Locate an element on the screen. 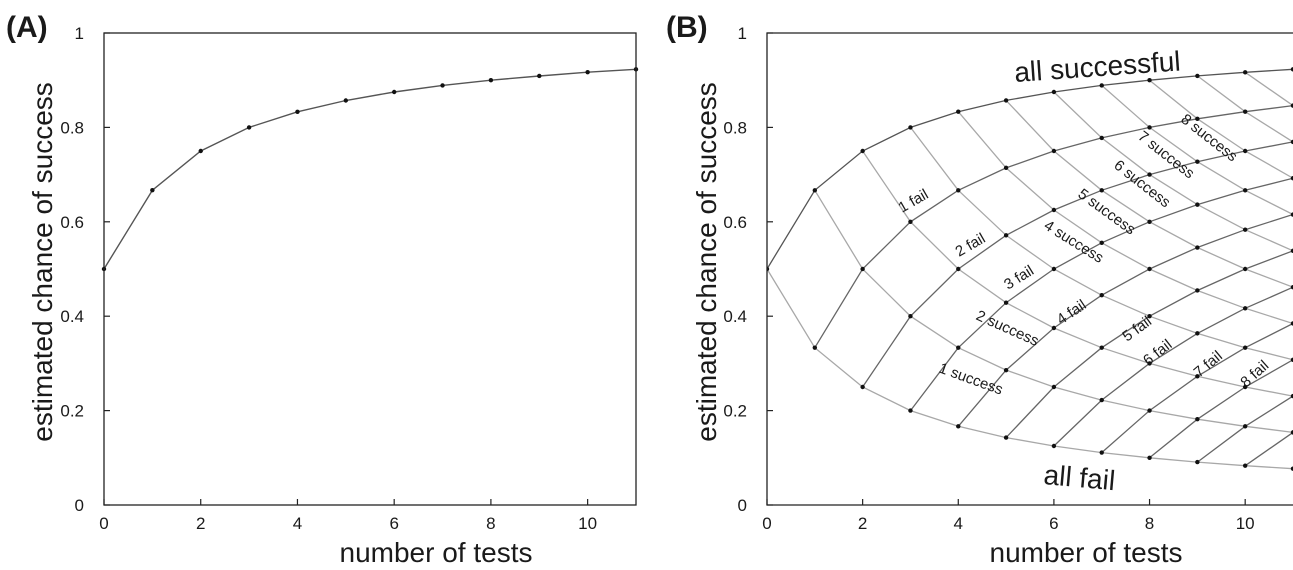 The width and height of the screenshot is (1293, 570). panel-b-fail-label: 6 fail is located at coordinates (1157, 352).